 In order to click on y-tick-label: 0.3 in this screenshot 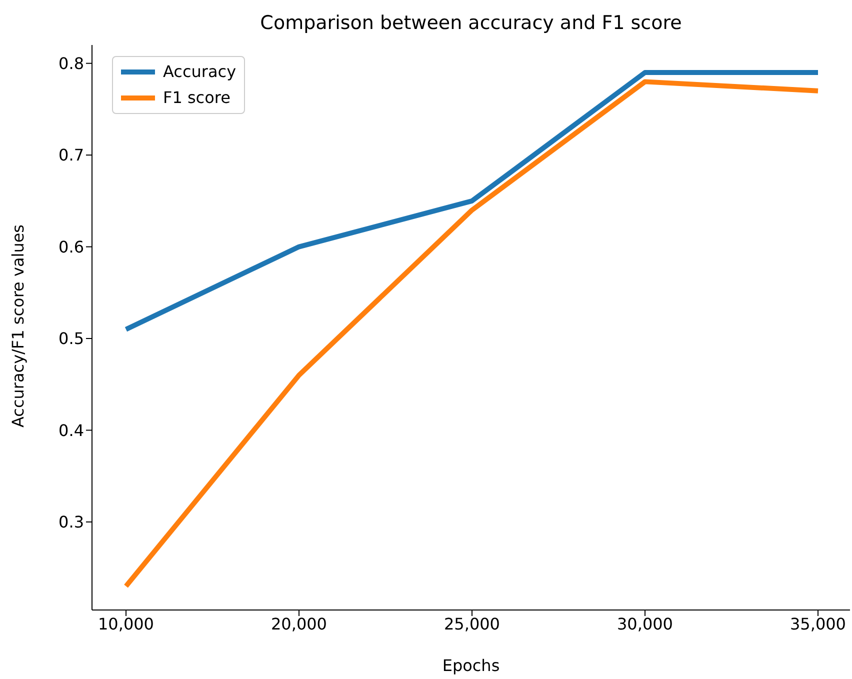, I will do `click(71, 522)`.